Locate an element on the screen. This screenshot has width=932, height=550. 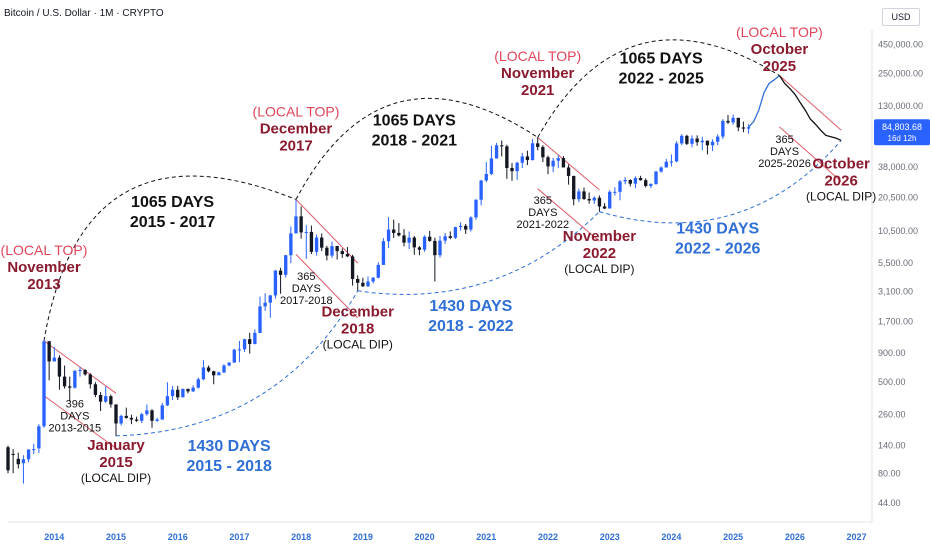
local-top-label: (LOCAL TOP) is located at coordinates (296, 112).